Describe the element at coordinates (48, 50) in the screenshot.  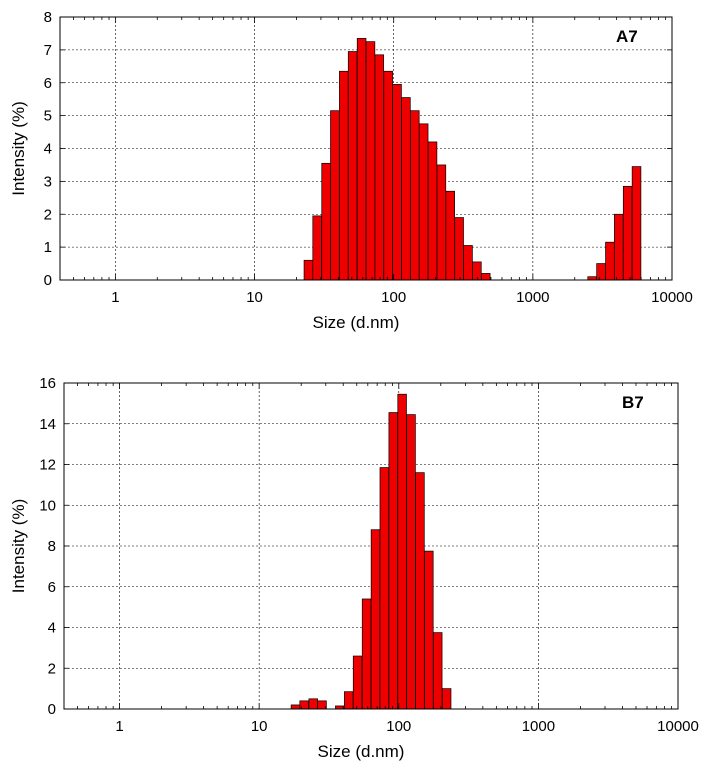
I see `y-tick-label: 7` at that location.